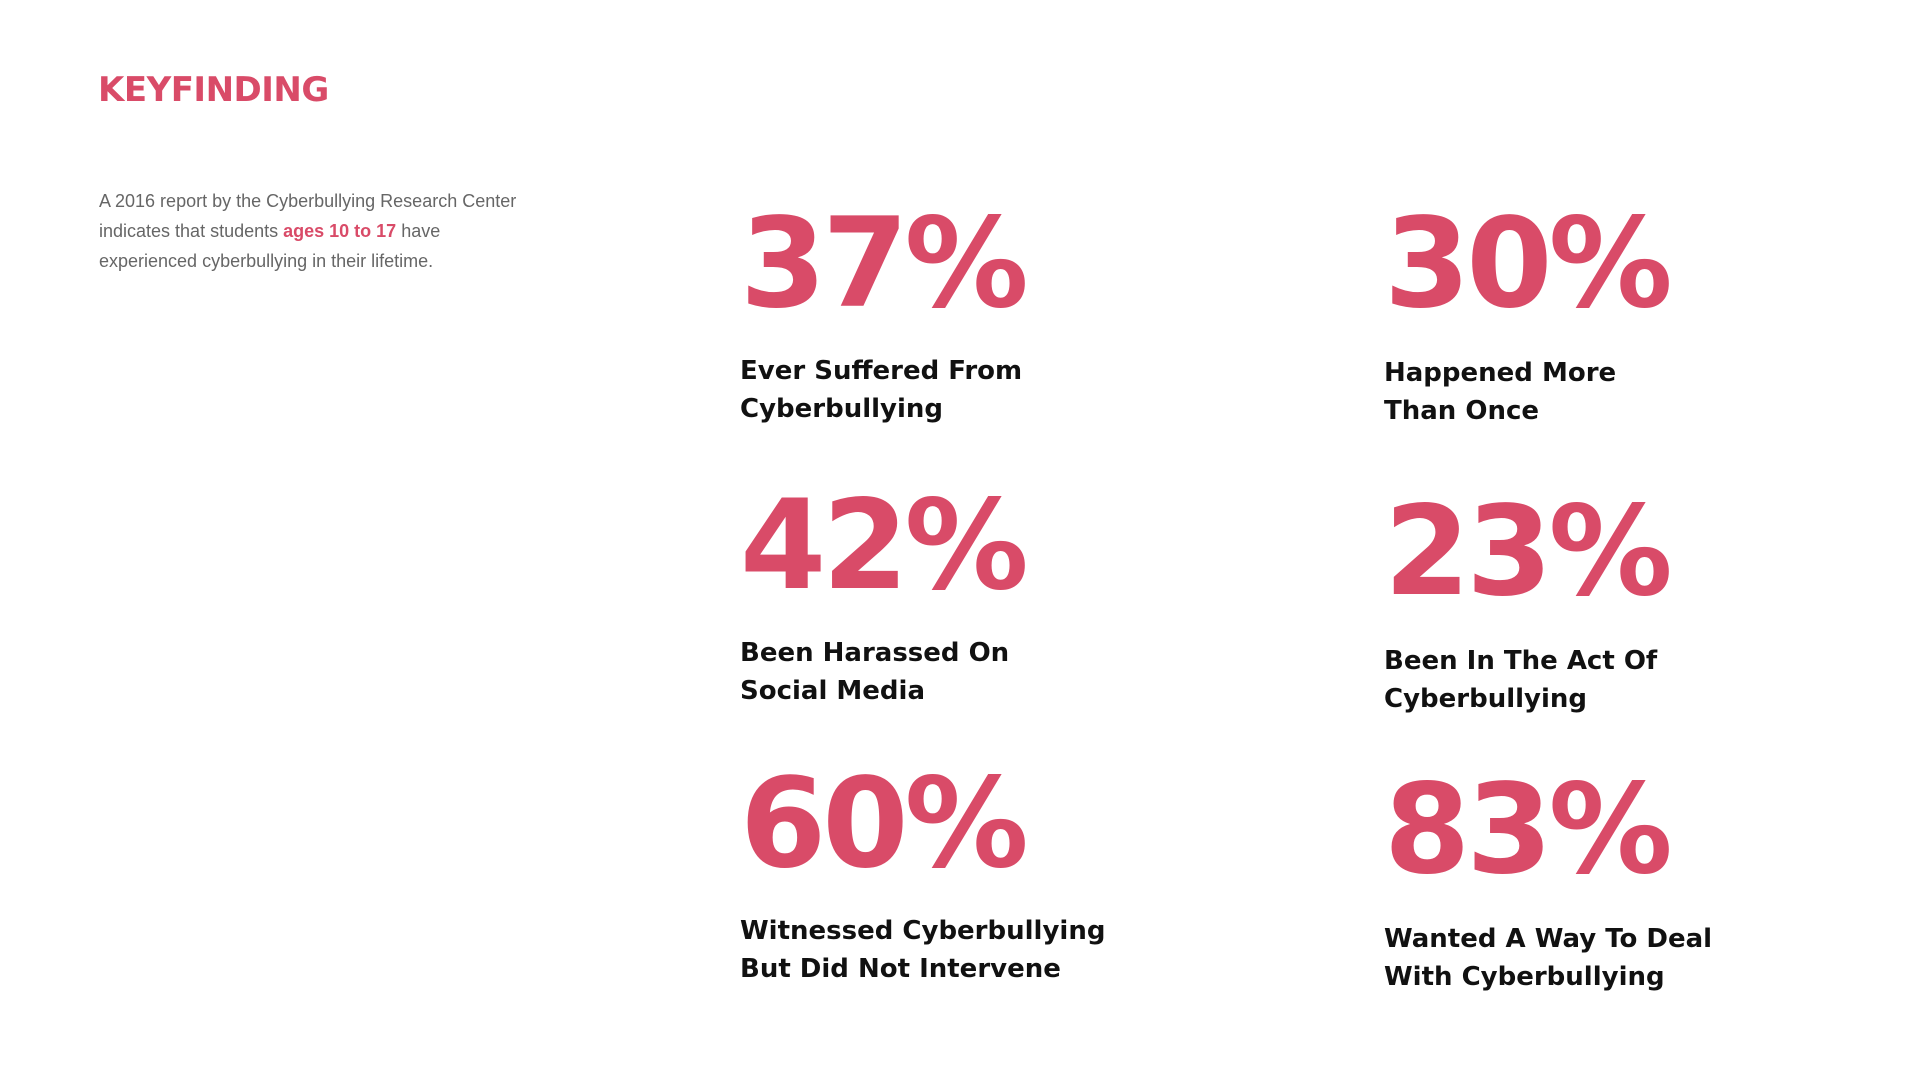 This screenshot has width=1920, height=1080. What do you see at coordinates (884, 546) in the screenshot?
I see `stat-value: 42%` at bounding box center [884, 546].